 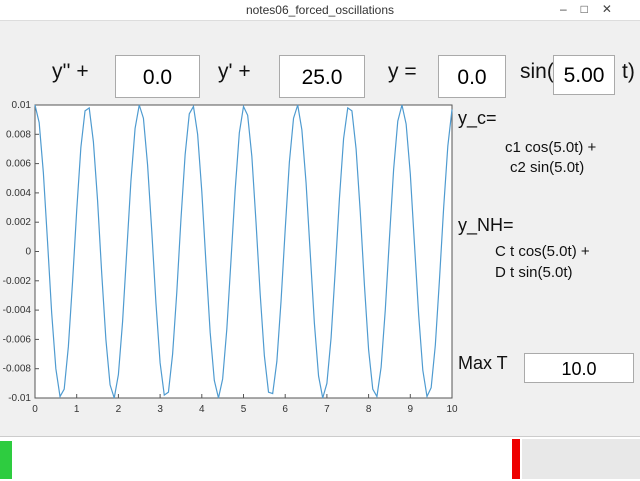 I want to click on window-title: notes06_forced_oscillations, so click(x=320, y=10).